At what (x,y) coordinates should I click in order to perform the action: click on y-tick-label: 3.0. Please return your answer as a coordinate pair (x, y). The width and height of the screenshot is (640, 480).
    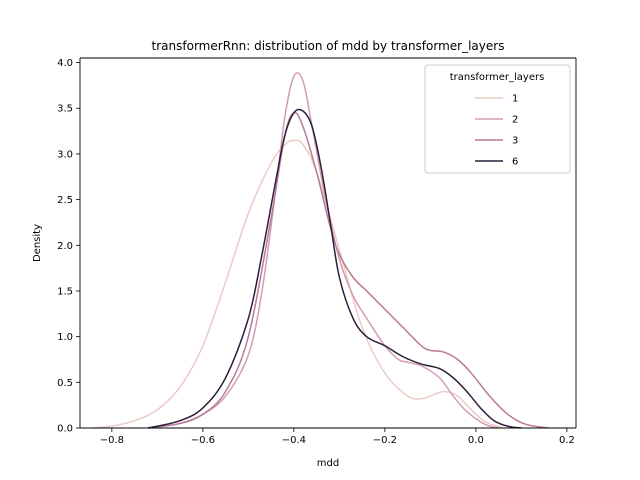
    Looking at the image, I should click on (65, 154).